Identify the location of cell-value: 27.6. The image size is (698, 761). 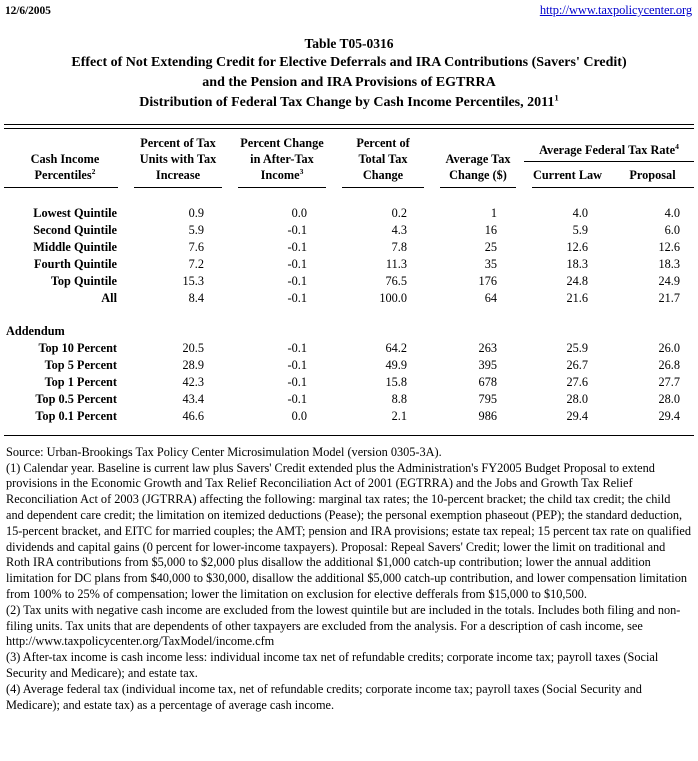
(577, 381).